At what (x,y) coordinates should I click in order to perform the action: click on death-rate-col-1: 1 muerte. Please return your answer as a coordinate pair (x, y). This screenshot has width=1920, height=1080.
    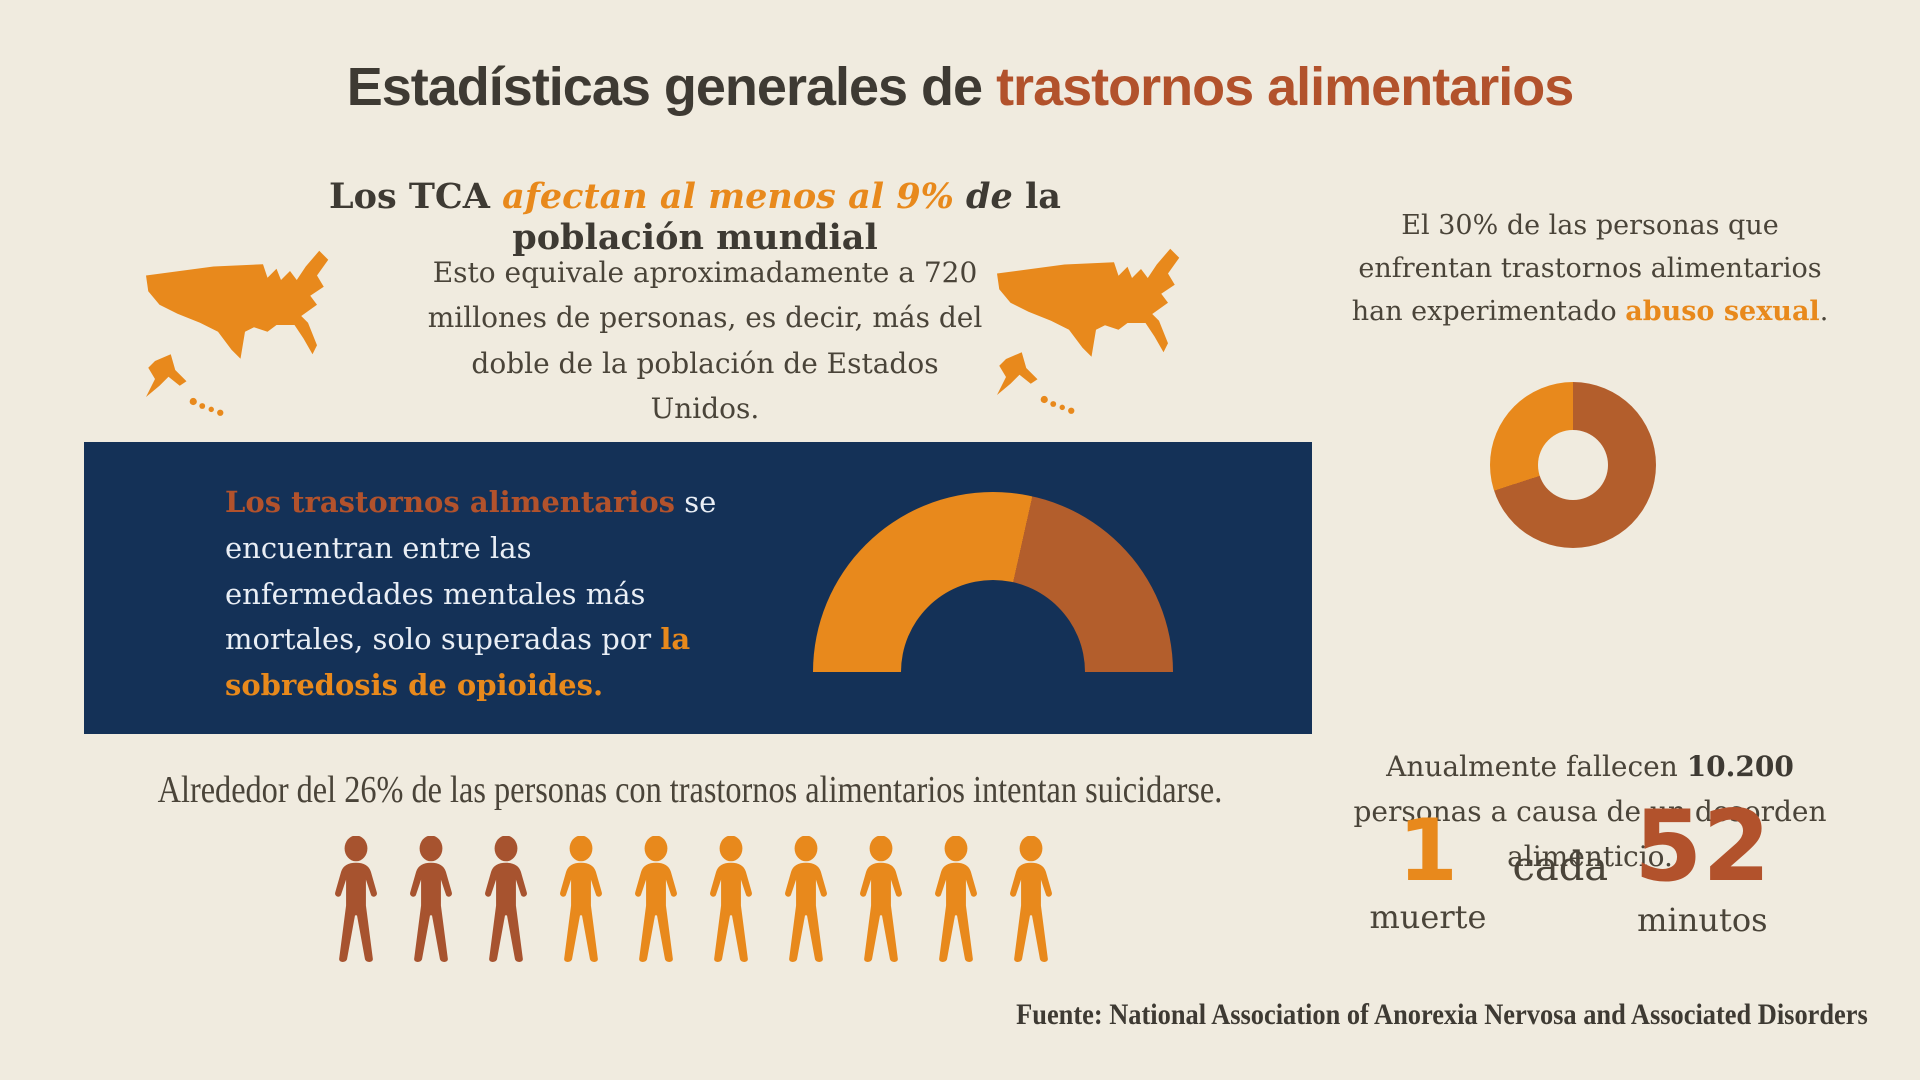
    Looking at the image, I should click on (1428, 869).